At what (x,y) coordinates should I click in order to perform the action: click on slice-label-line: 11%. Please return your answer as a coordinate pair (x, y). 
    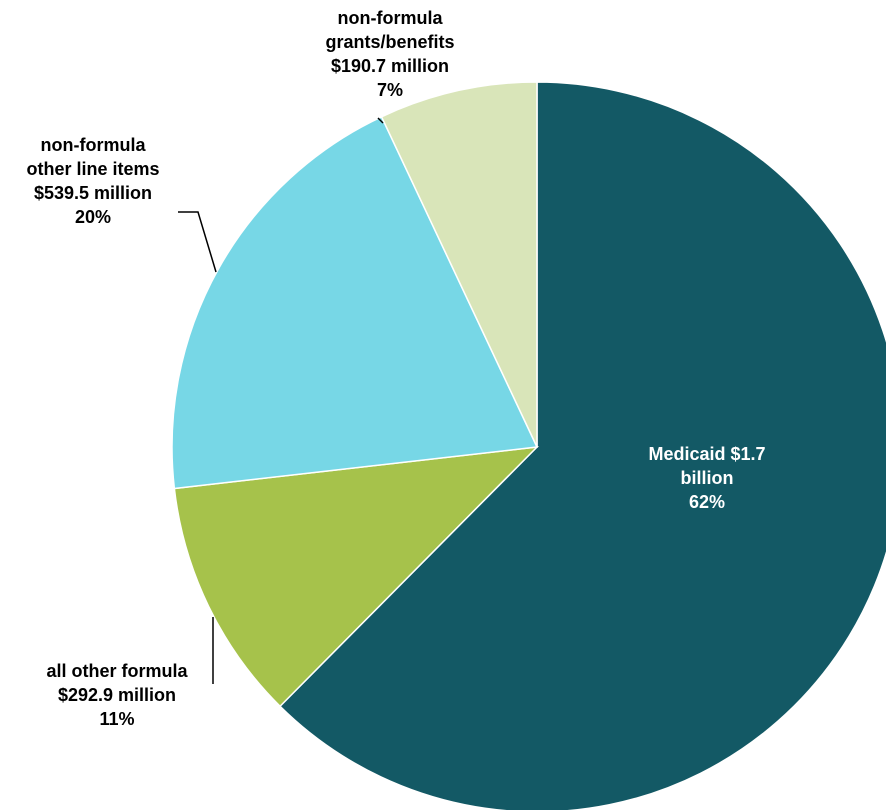
    Looking at the image, I should click on (116, 719).